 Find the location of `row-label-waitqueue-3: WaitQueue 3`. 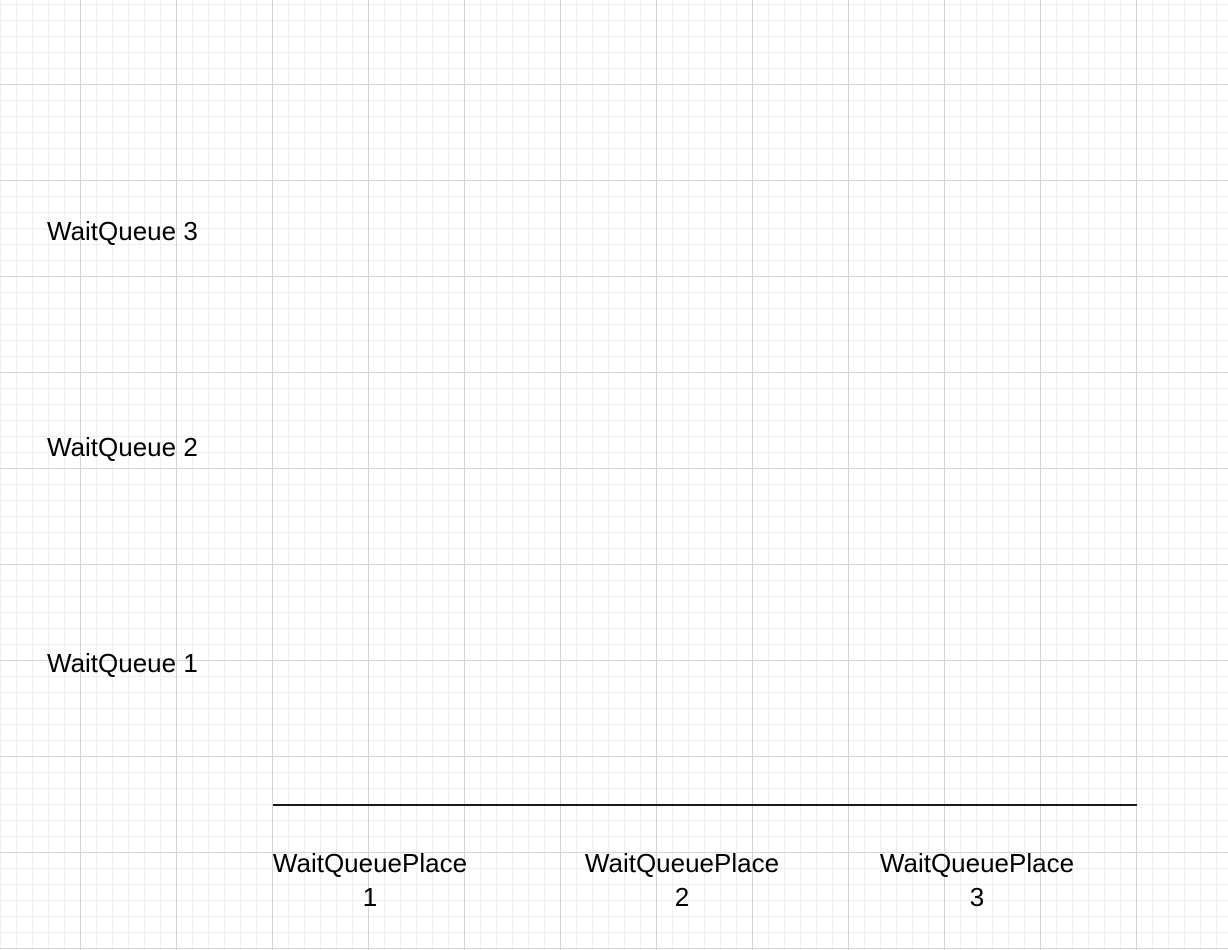

row-label-waitqueue-3: WaitQueue 3 is located at coordinates (122, 231).